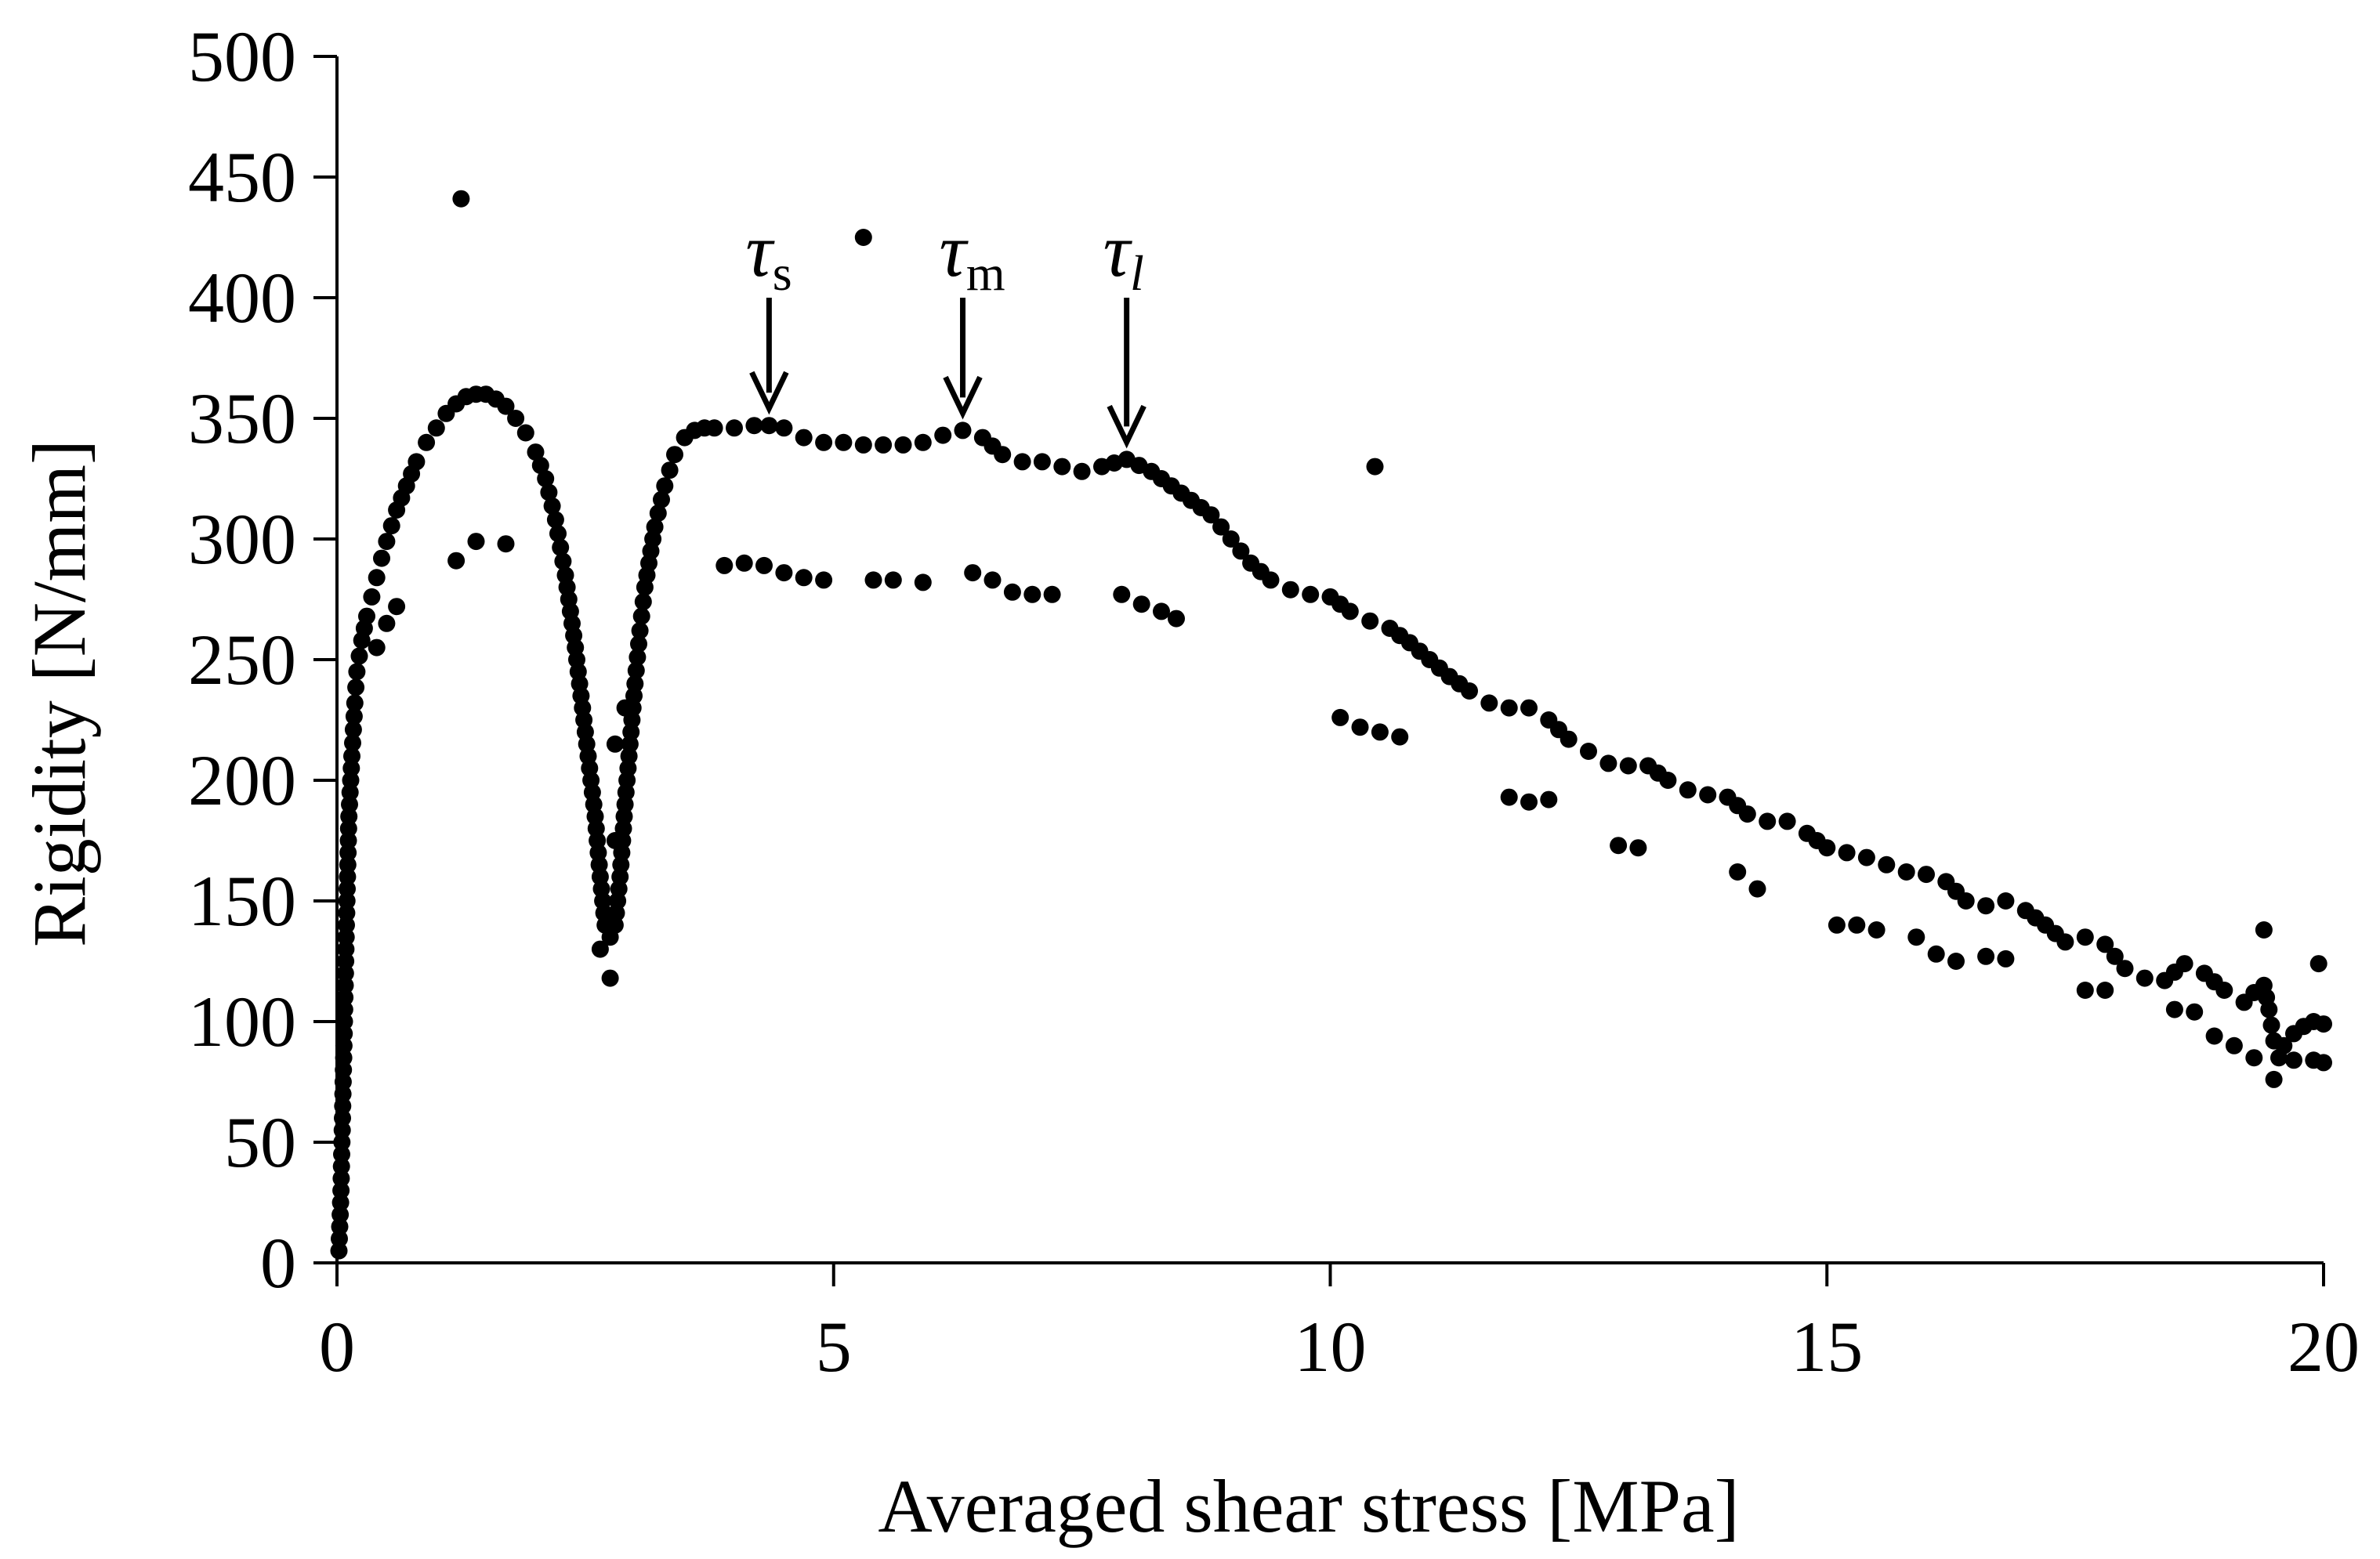 Image resolution: width=2380 pixels, height=1559 pixels. I want to click on x-axis-title: Averaged shear stress [MPa], so click(1308, 1506).